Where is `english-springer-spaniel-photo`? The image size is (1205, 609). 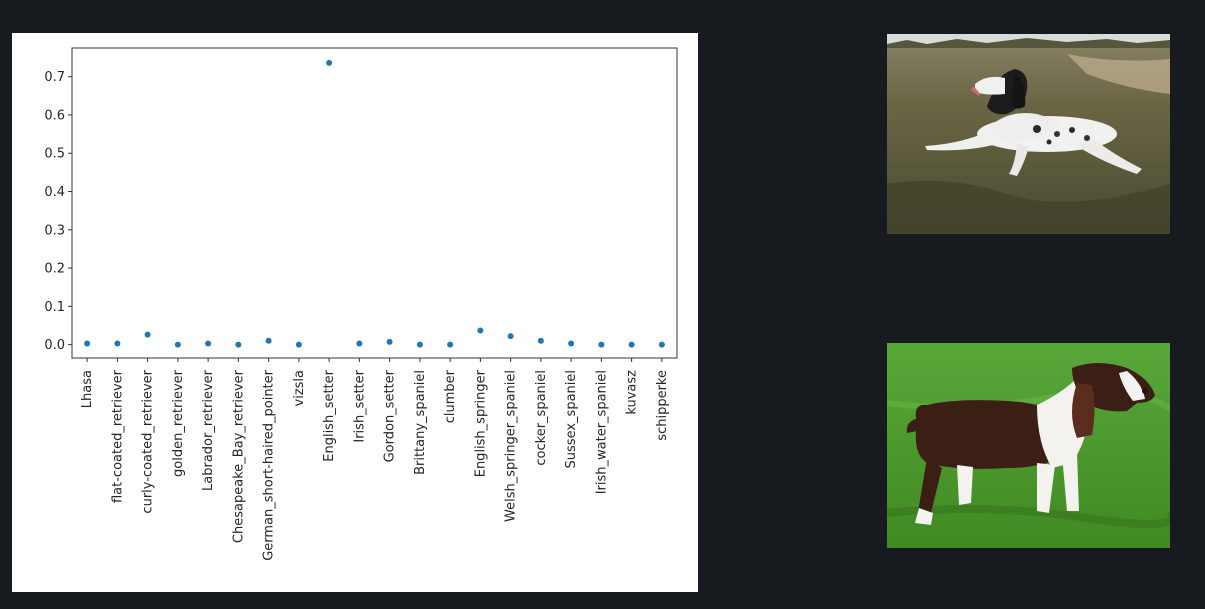 english-springer-spaniel-photo is located at coordinates (1028, 445).